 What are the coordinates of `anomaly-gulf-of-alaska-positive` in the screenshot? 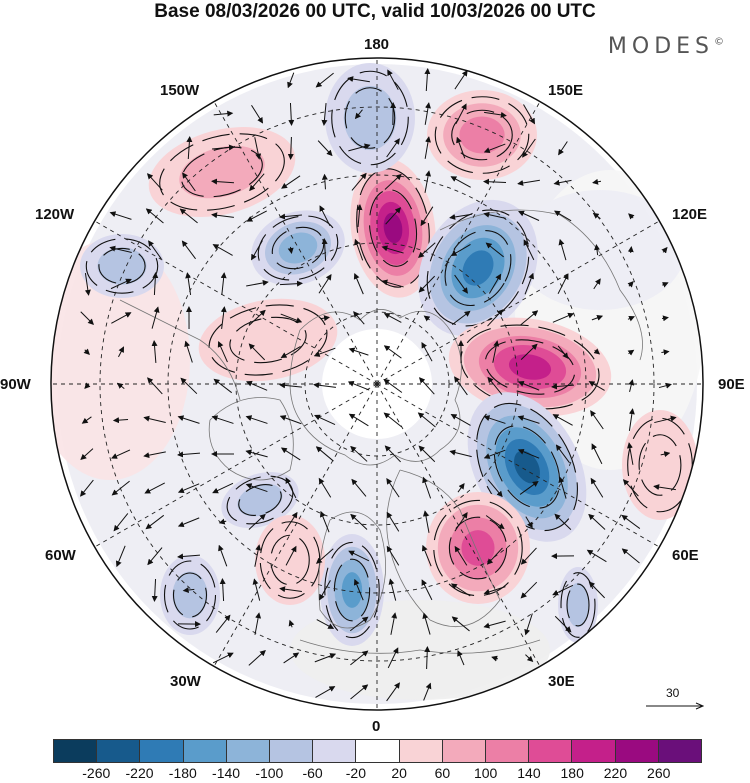 It's located at (222, 172).